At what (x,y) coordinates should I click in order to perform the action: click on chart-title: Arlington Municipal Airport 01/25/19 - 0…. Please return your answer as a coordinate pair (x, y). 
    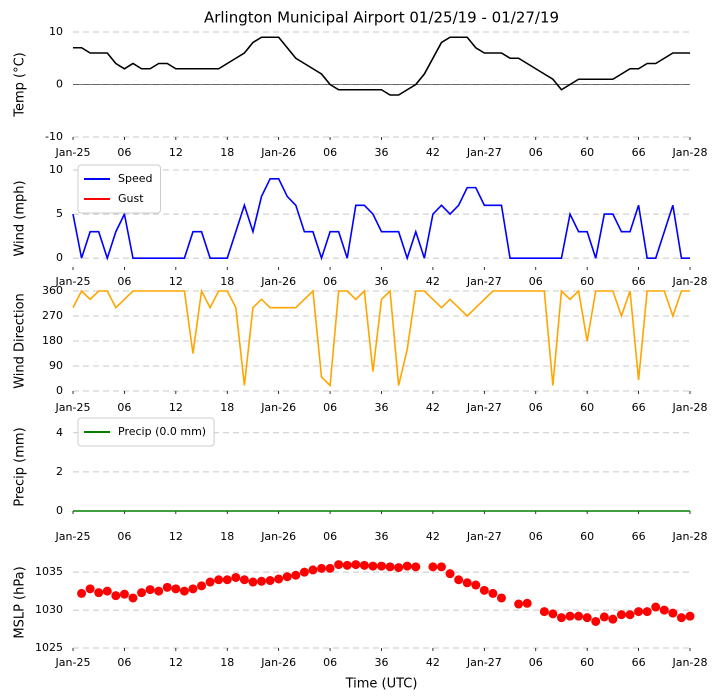
    Looking at the image, I should click on (381, 18).